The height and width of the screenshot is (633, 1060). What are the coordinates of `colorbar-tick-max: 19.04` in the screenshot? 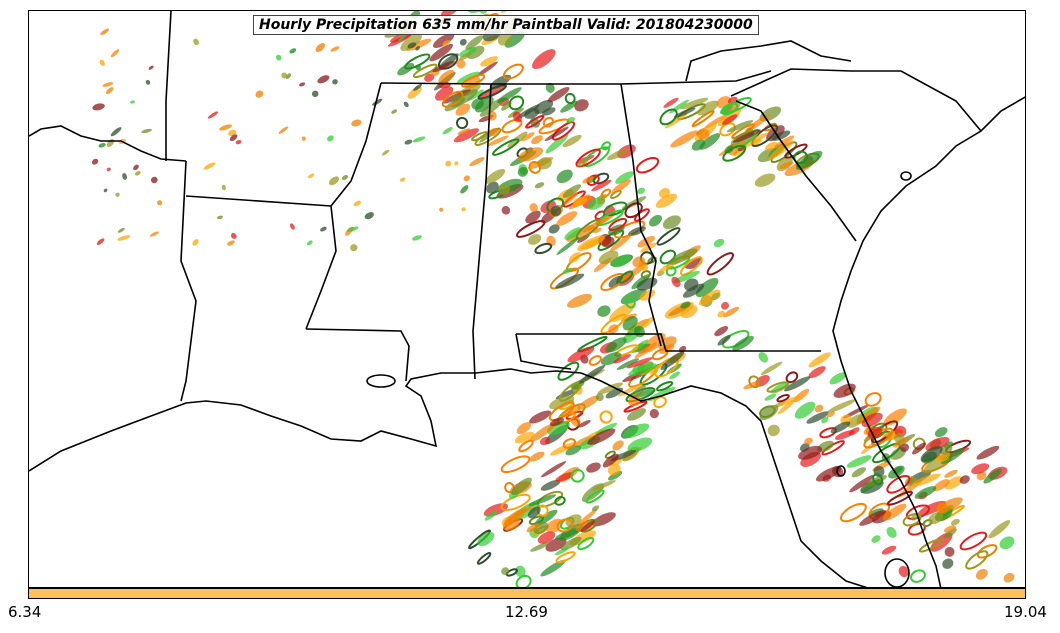 It's located at (1025, 612).